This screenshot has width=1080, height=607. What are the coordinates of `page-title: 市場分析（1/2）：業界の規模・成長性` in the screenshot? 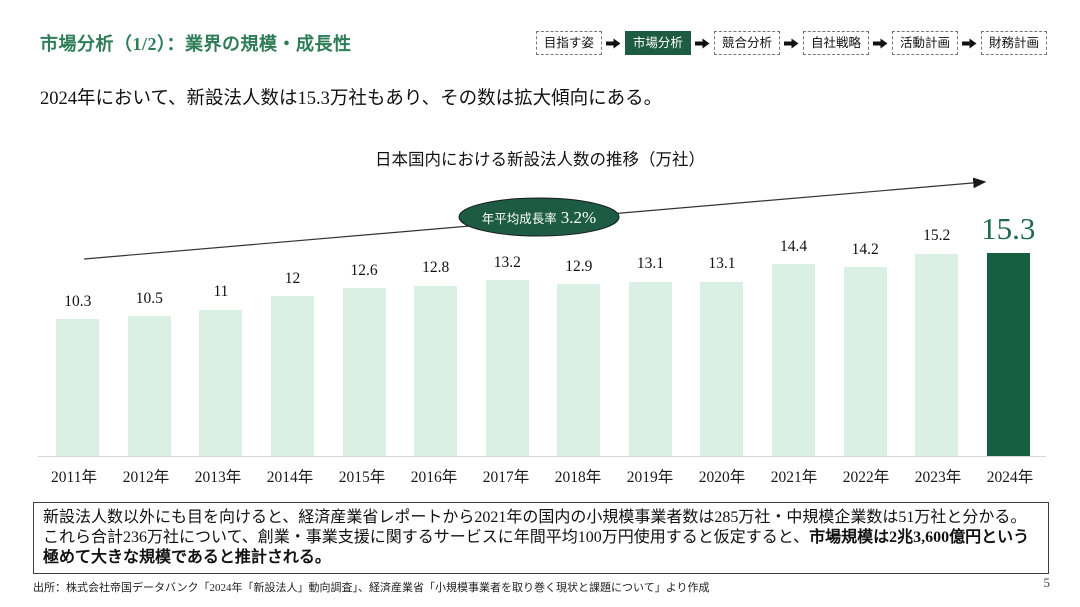 It's located at (196, 44).